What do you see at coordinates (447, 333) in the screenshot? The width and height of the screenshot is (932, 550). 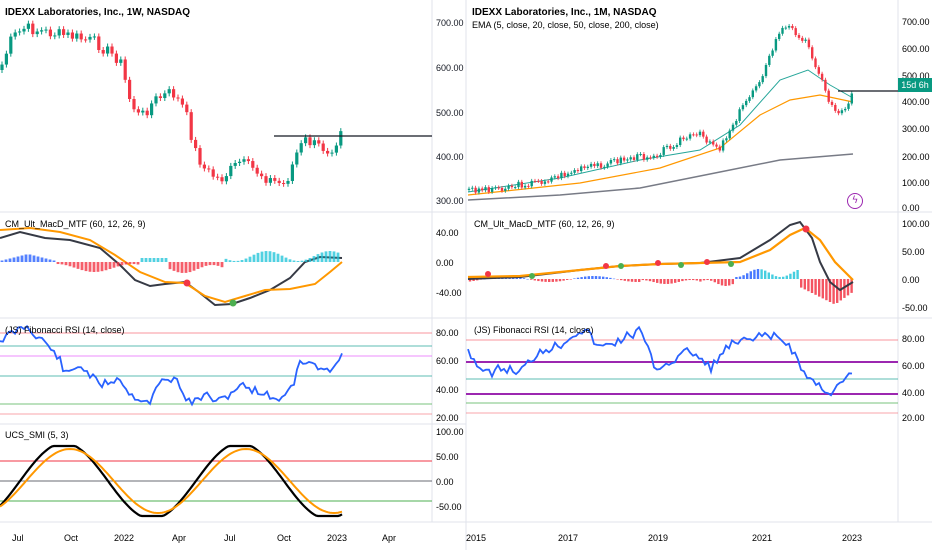 I see `left-rsi-tick: 80.00` at bounding box center [447, 333].